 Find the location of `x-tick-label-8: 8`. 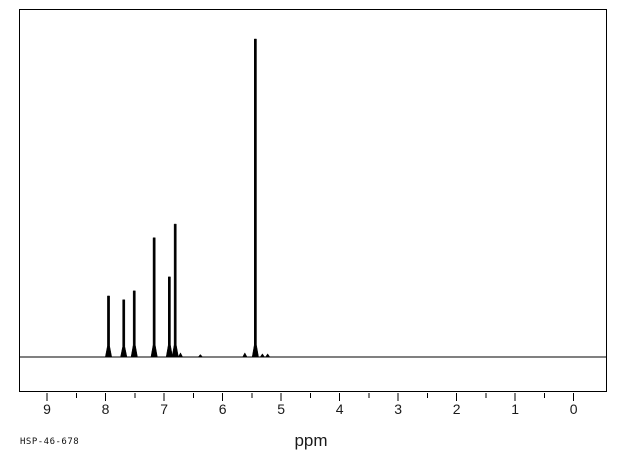

x-tick-label-8: 8 is located at coordinates (105, 409).